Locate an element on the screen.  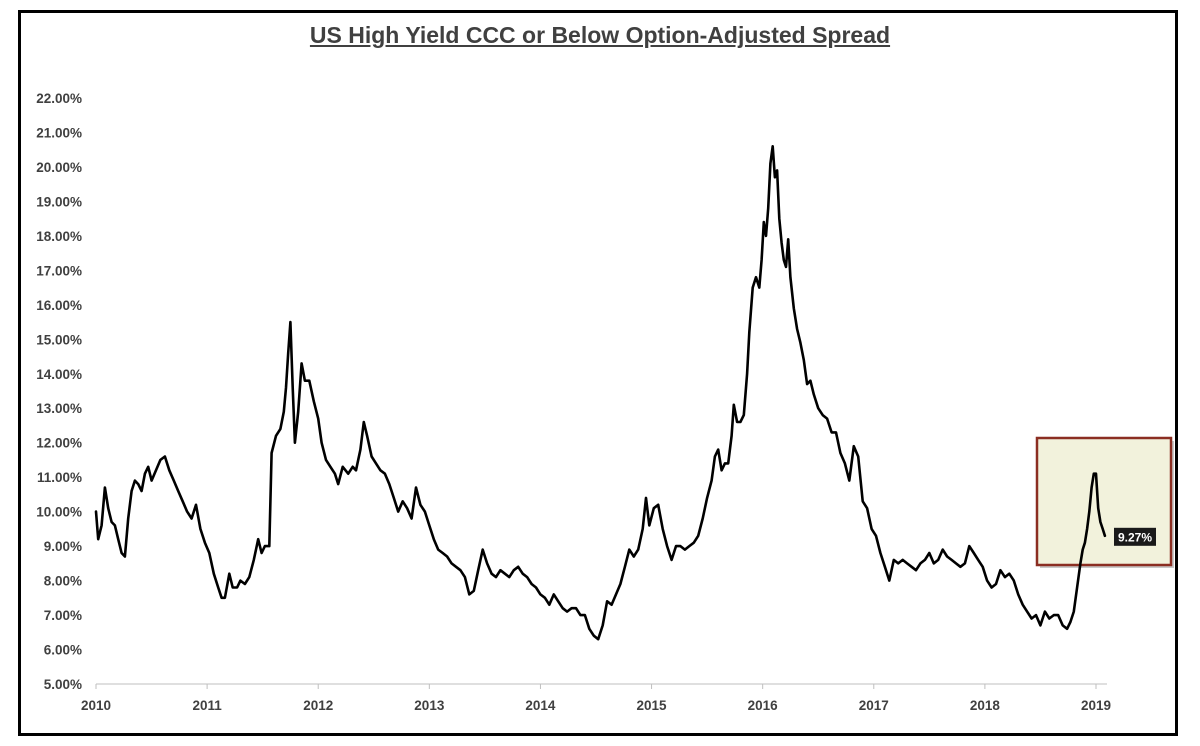
x-tick-label: 2019 is located at coordinates (1096, 705).